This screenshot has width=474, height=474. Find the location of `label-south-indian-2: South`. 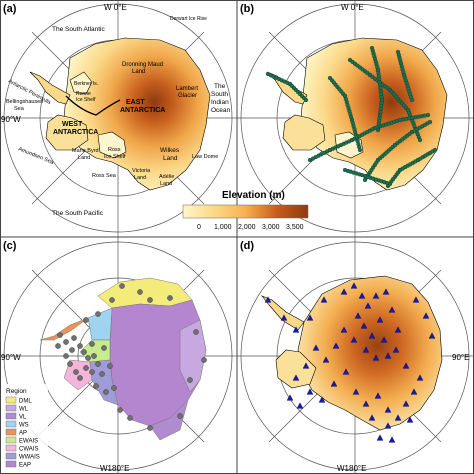

label-south-indian-2: South is located at coordinates (219, 94).